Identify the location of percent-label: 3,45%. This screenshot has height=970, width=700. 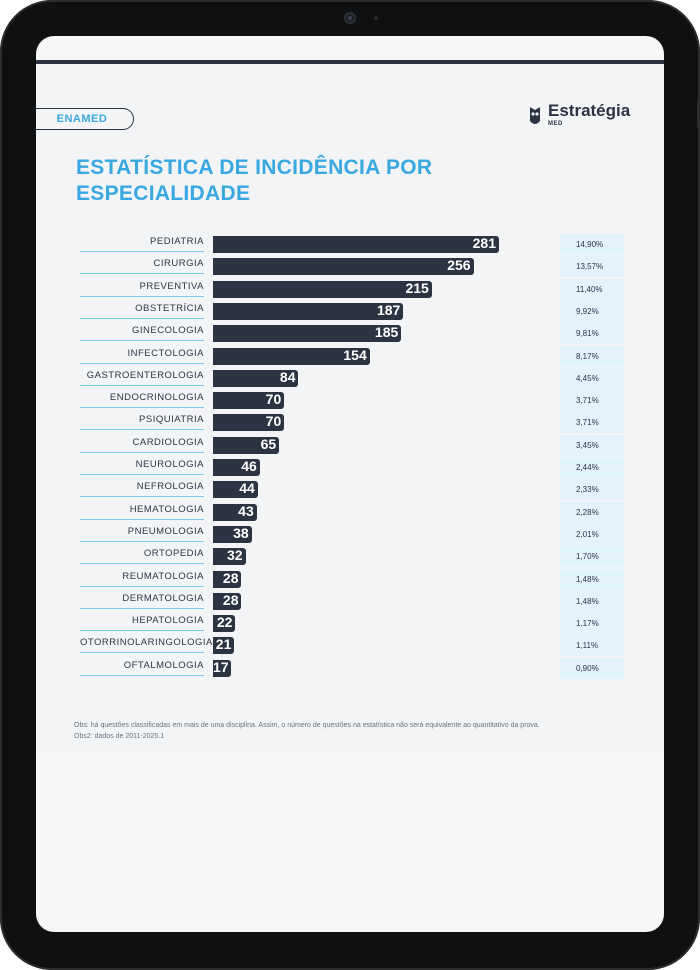
(587, 445).